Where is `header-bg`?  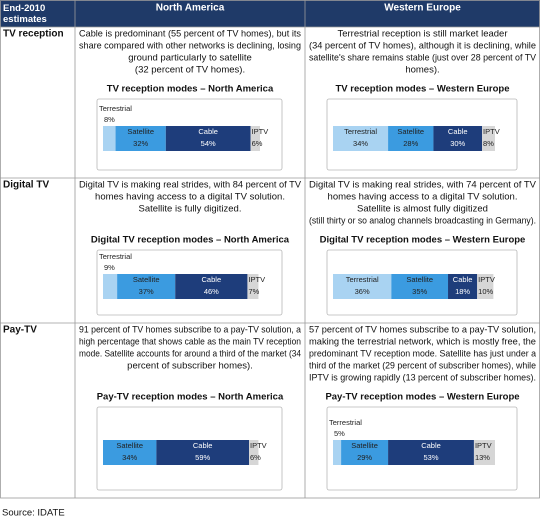 header-bg is located at coordinates (270, 13).